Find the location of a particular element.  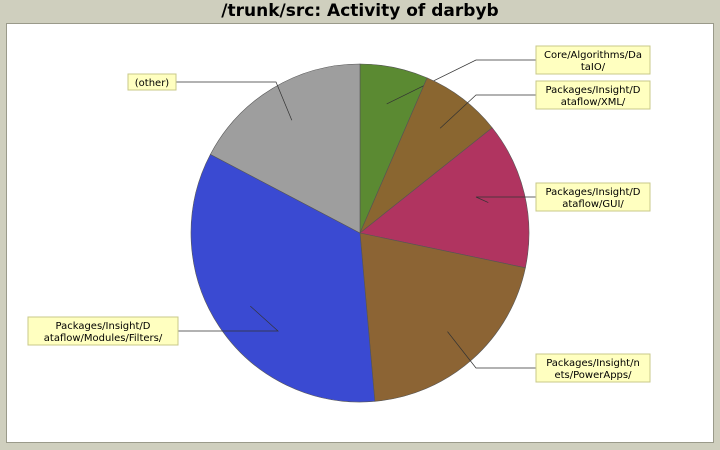

slice-label: ets/PowerApps/ is located at coordinates (593, 375).